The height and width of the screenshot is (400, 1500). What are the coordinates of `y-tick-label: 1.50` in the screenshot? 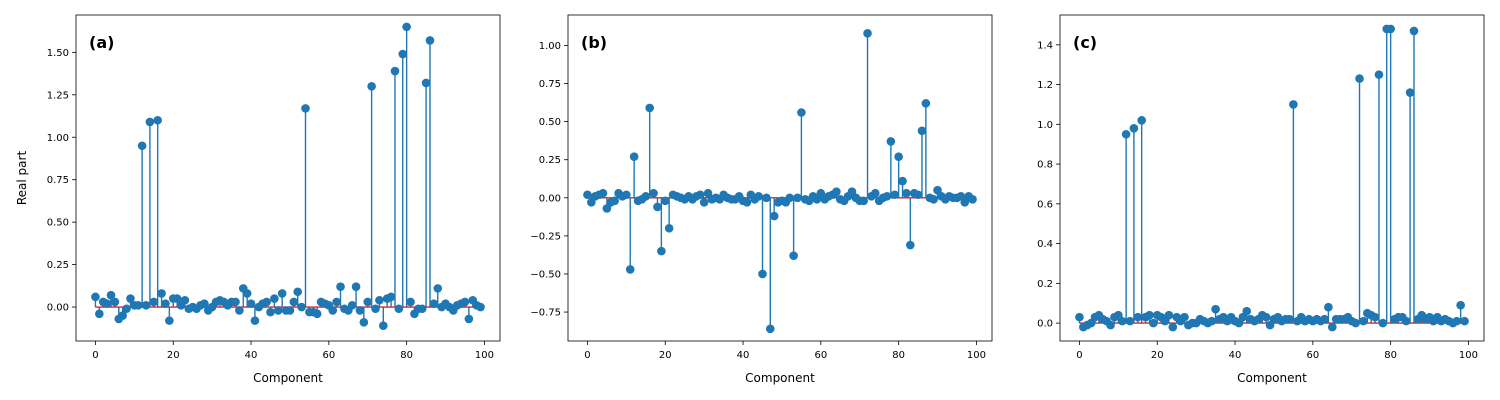 It's located at (58, 53).